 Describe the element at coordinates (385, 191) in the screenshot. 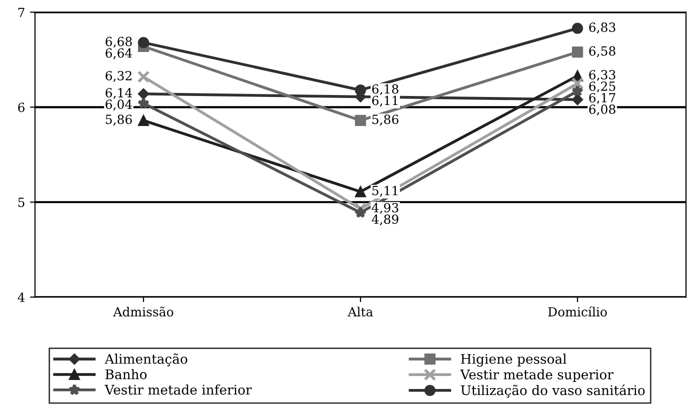

I see `data-label: 5,11` at that location.